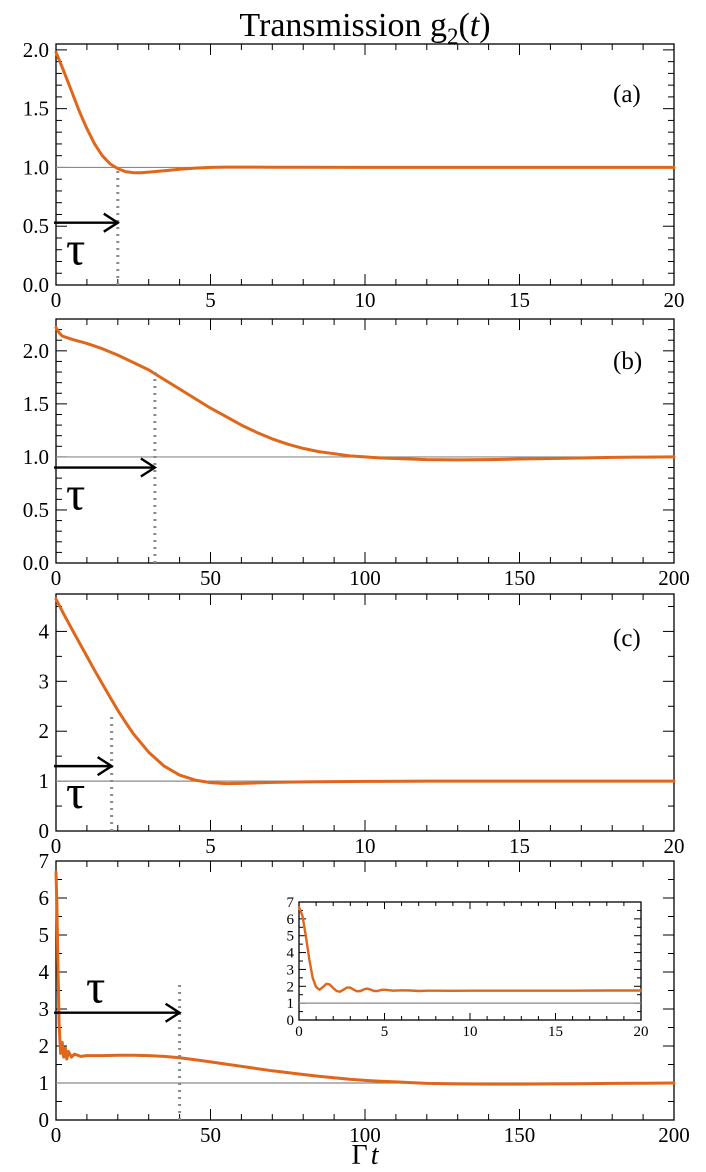  I want to click on chart-title: Transmission g2(t), so click(364, 28).